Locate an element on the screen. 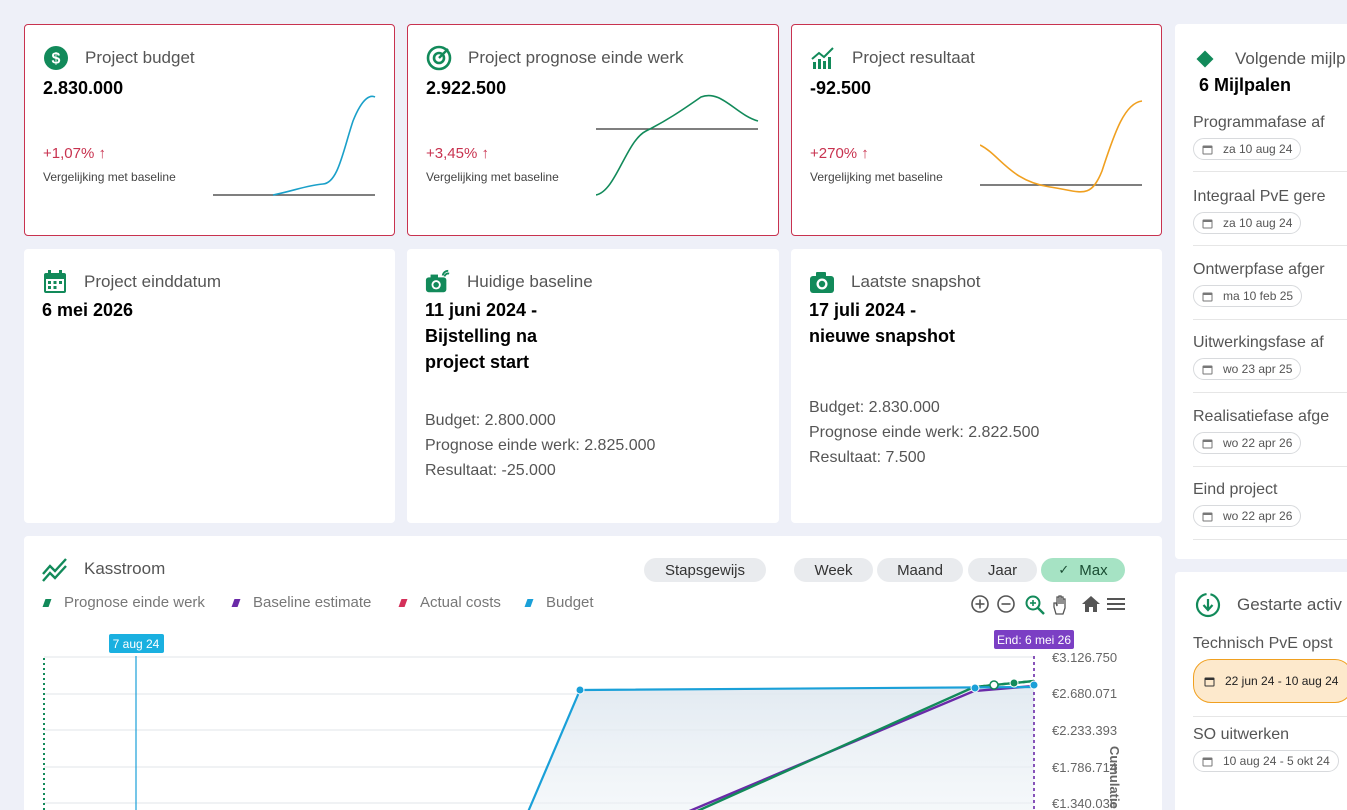  range-week-button: Week is located at coordinates (833, 570).